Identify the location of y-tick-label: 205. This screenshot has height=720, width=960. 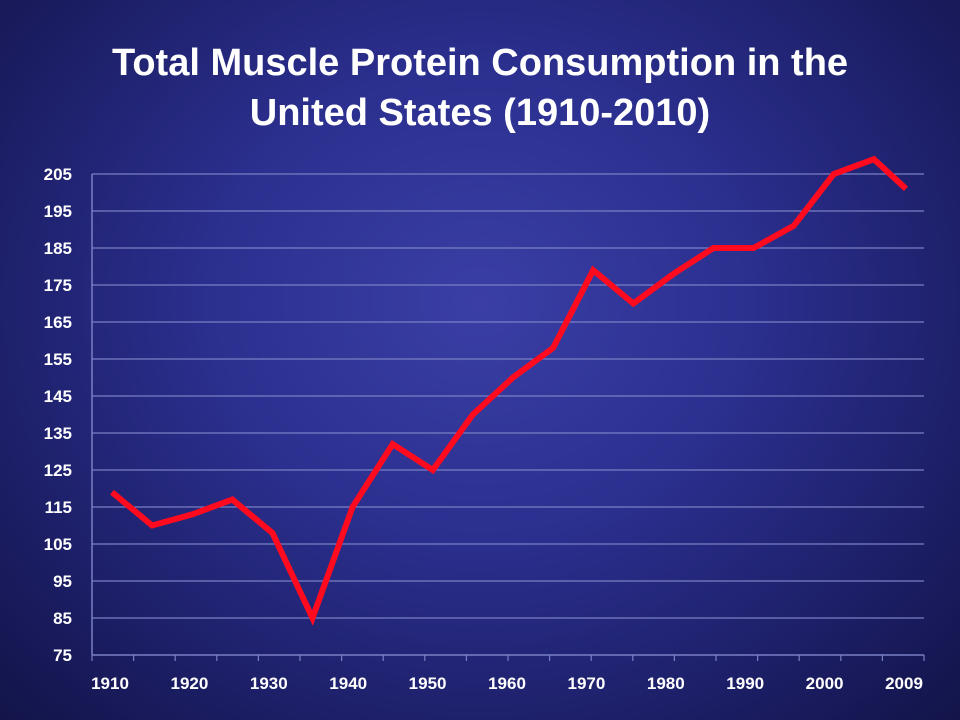
(58, 174).